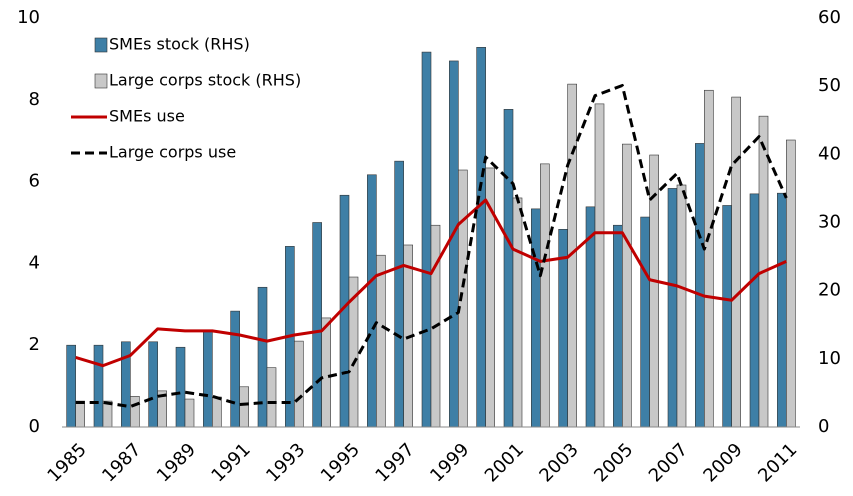 The width and height of the screenshot is (853, 496). Describe the element at coordinates (829, 85) in the screenshot. I see `y2-tick-label: 50` at that location.